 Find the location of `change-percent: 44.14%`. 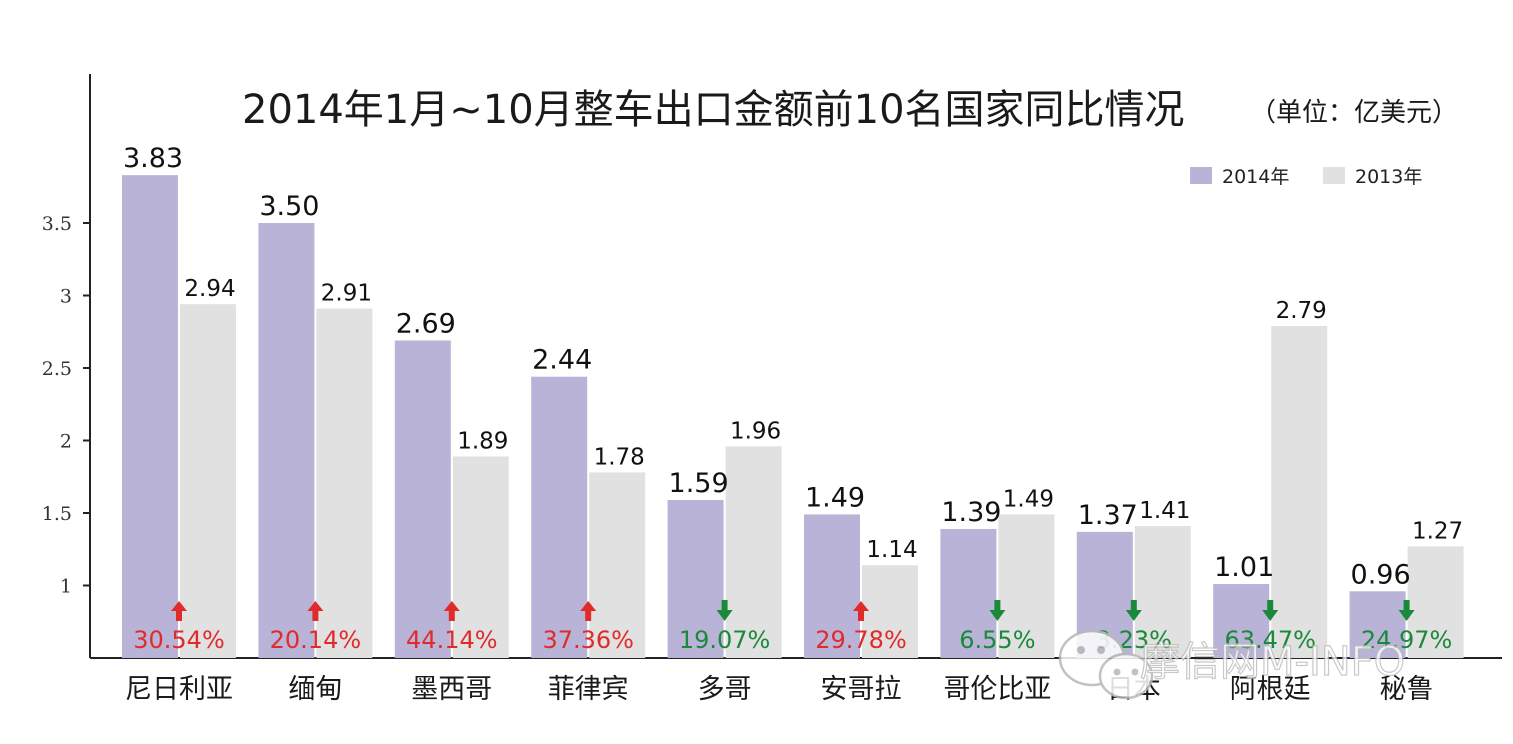

change-percent: 44.14% is located at coordinates (452, 640).